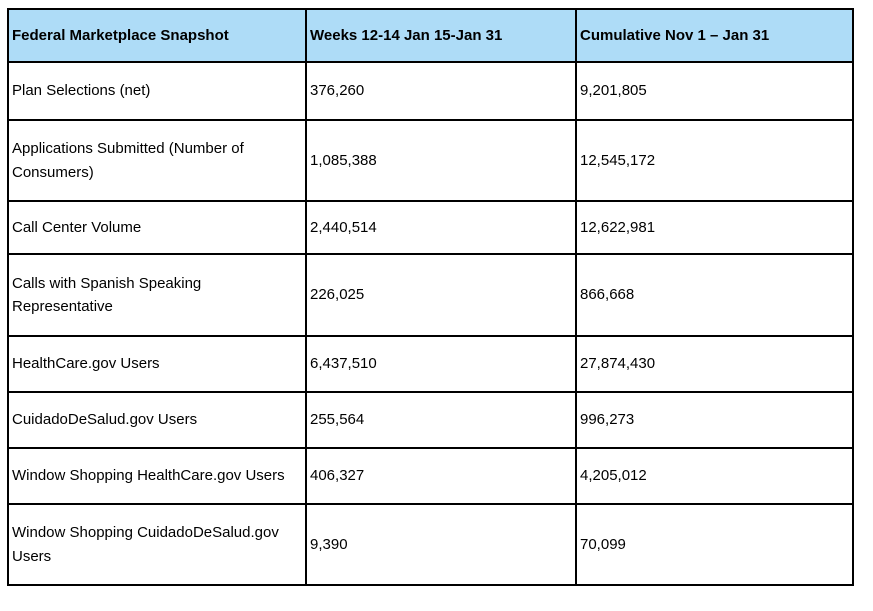  What do you see at coordinates (441, 35) in the screenshot?
I see `column-header-weekly: Weeks 12-14 Jan 15-Jan 31` at bounding box center [441, 35].